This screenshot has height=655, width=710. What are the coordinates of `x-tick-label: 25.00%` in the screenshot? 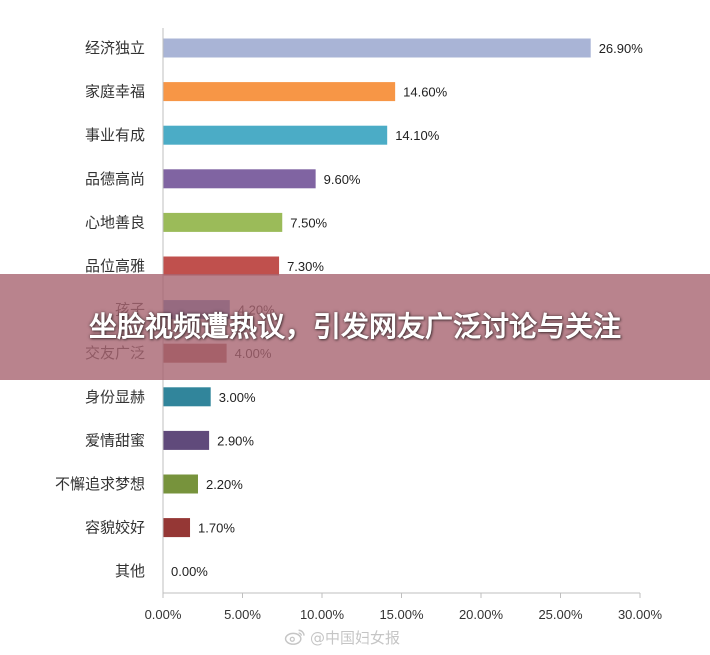 It's located at (560, 614).